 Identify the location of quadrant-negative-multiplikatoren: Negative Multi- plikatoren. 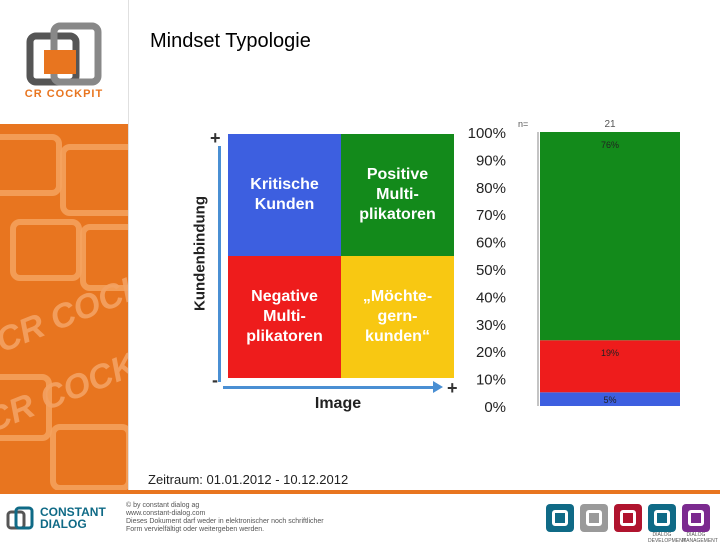
(284, 317).